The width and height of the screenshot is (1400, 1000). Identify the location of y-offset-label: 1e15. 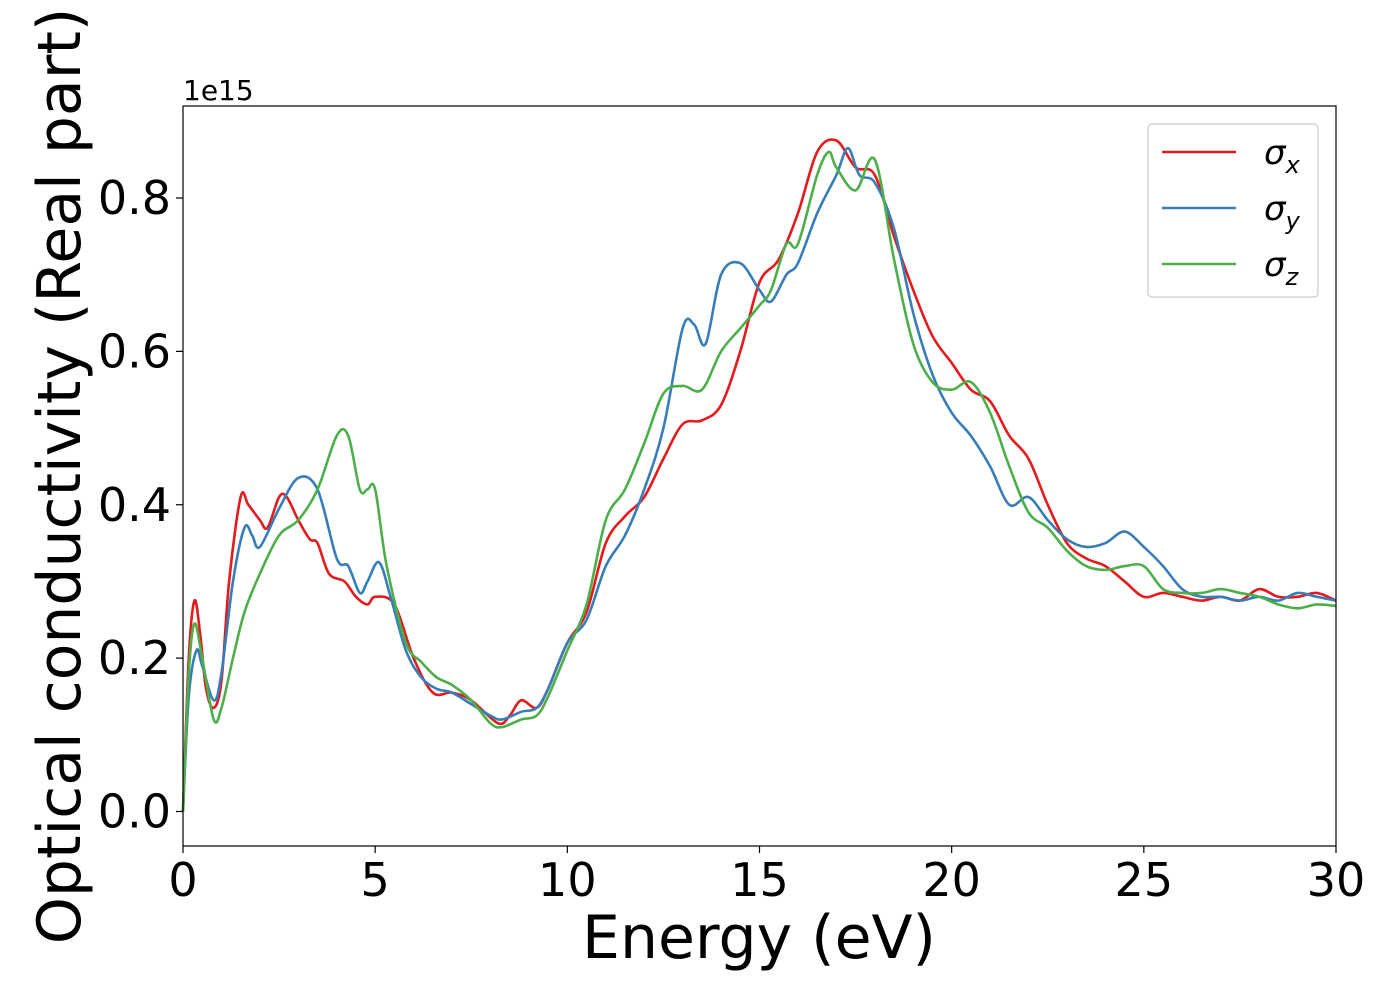
(218, 90).